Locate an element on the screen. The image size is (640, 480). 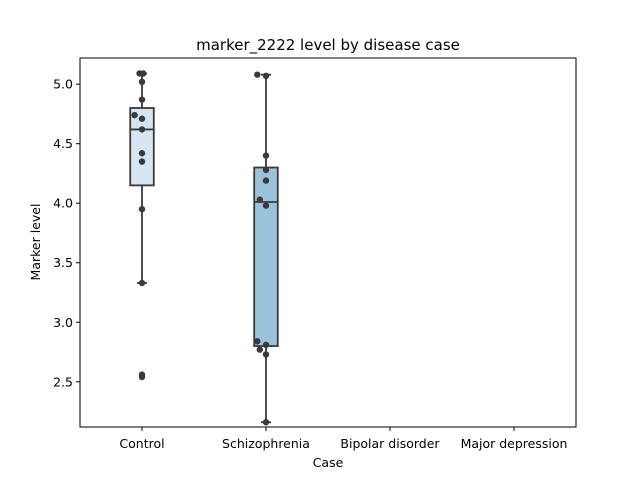
chart-title: marker_2222 level by disease case is located at coordinates (328, 45).